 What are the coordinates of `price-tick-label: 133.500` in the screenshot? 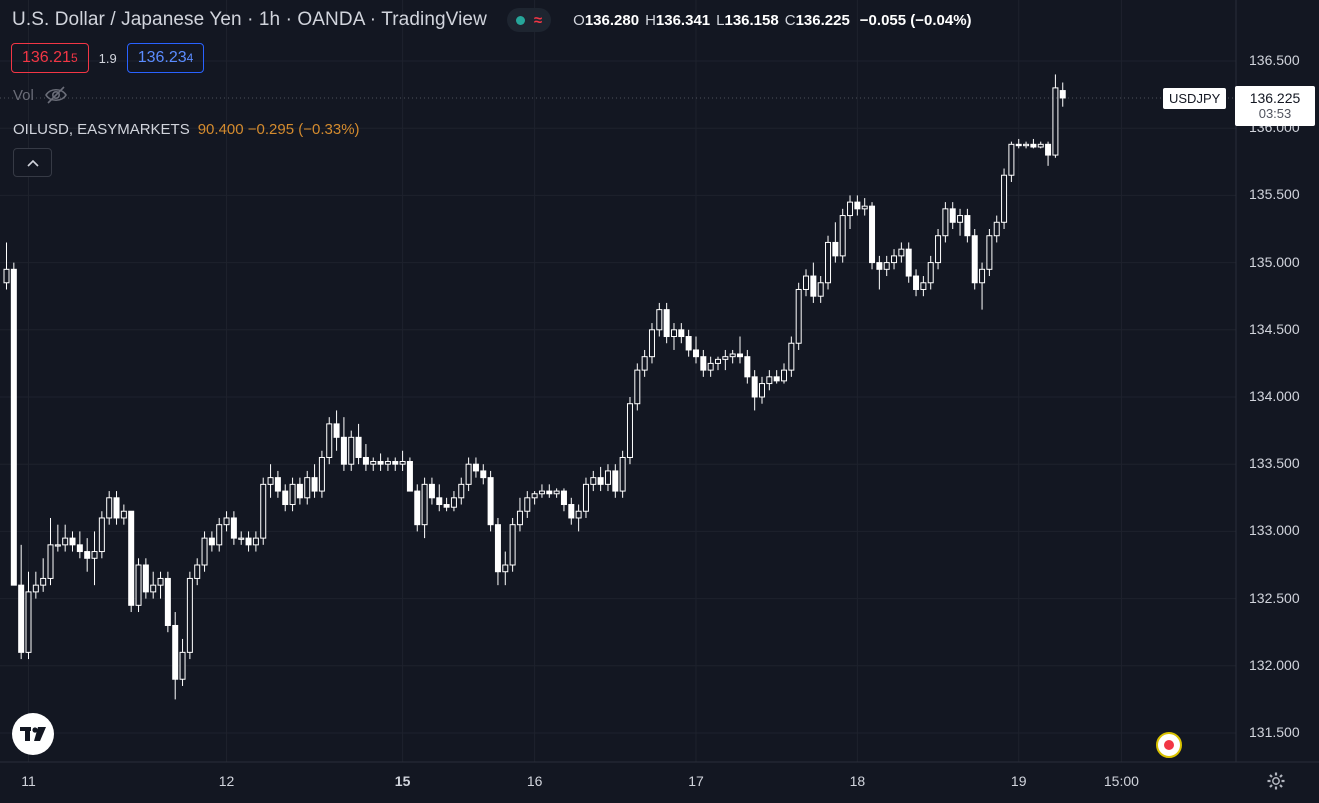 It's located at (1274, 463).